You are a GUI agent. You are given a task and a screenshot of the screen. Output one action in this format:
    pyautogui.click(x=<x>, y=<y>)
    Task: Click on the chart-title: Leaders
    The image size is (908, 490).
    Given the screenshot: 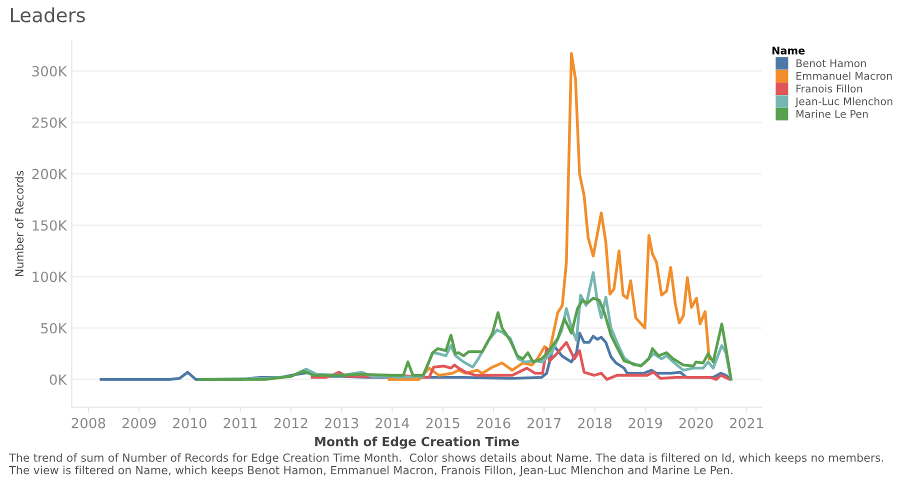 What is the action you would take?
    pyautogui.click(x=47, y=14)
    